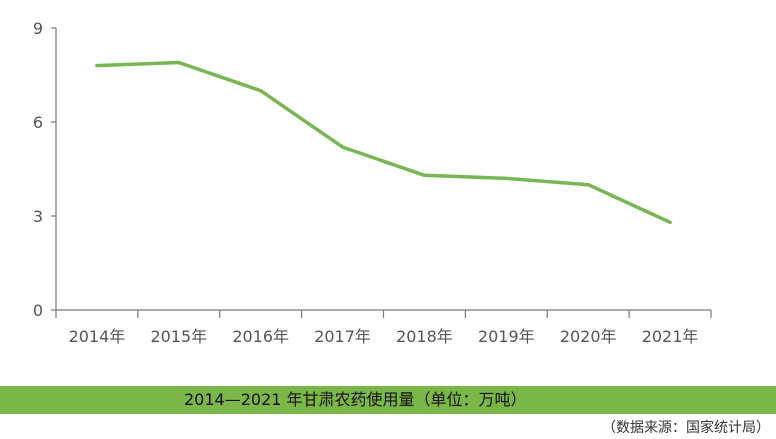 The image size is (776, 439). I want to click on x-axis: 2014年 2015年 2016年 2017年 2018年 2019年 2020年 2021年, so click(383, 327).